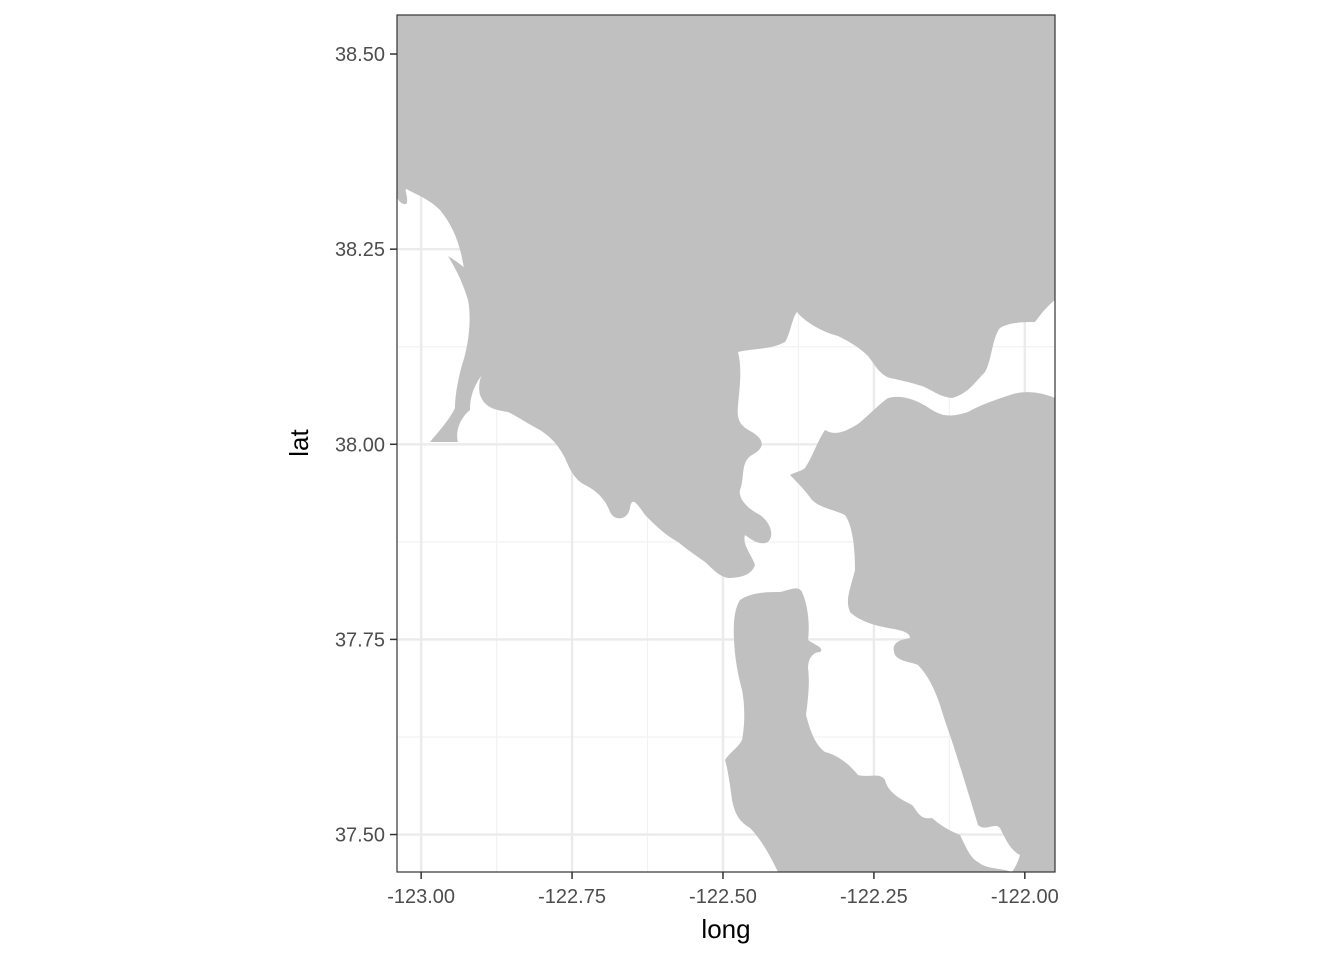 The image size is (1344, 960). What do you see at coordinates (360, 836) in the screenshot?
I see `y-tick-label: 37.50` at bounding box center [360, 836].